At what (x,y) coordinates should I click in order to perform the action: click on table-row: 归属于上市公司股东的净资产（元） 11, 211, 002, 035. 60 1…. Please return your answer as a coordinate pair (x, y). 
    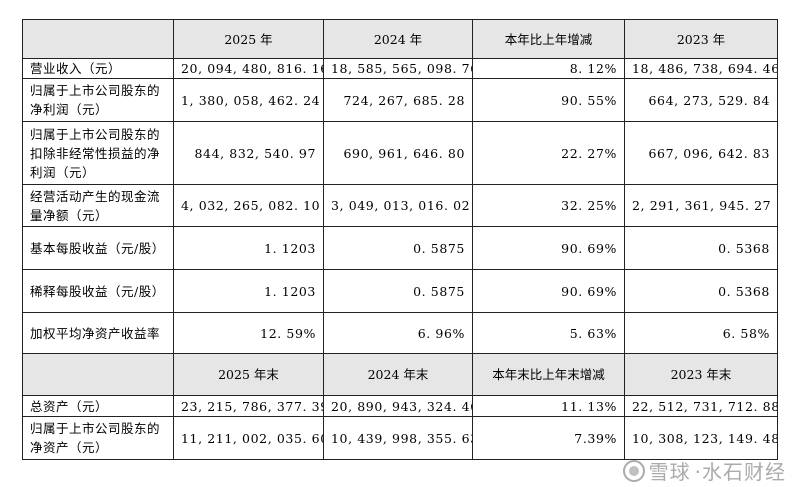
    Looking at the image, I should click on (400, 438).